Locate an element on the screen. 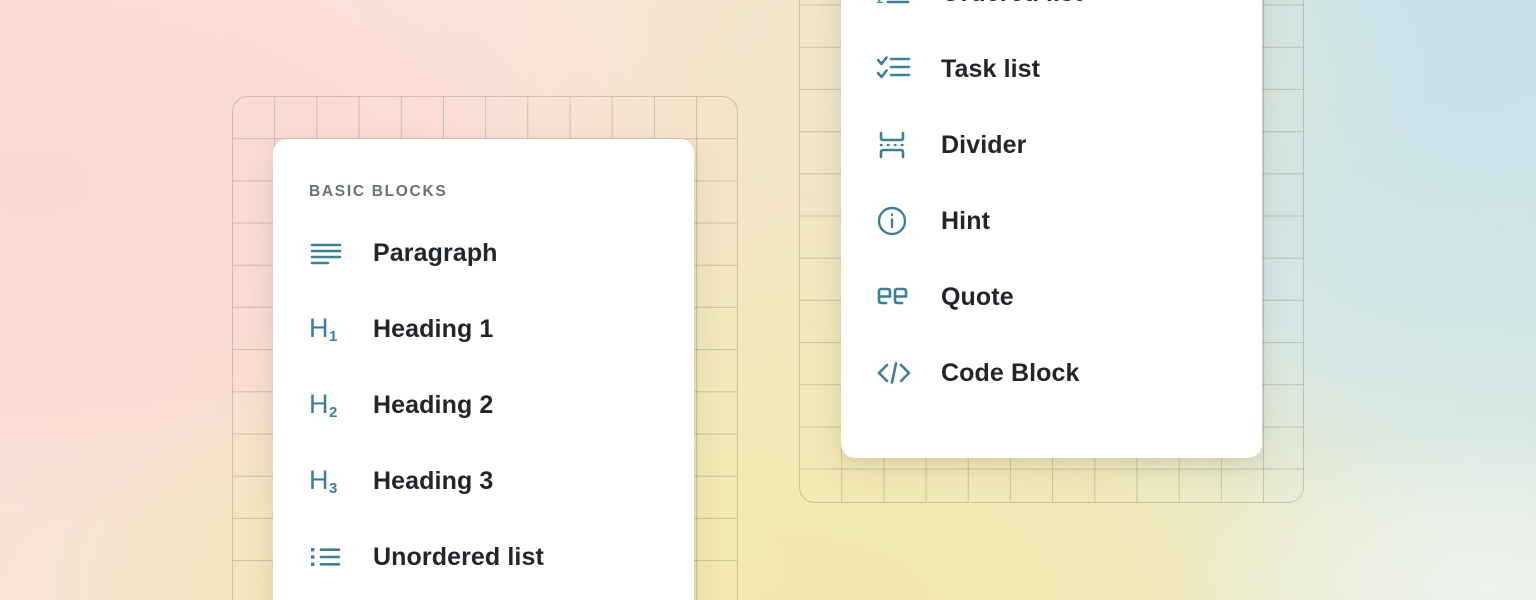 The height and width of the screenshot is (600, 1536). menu-item-hint: Hint is located at coordinates (1051, 221).